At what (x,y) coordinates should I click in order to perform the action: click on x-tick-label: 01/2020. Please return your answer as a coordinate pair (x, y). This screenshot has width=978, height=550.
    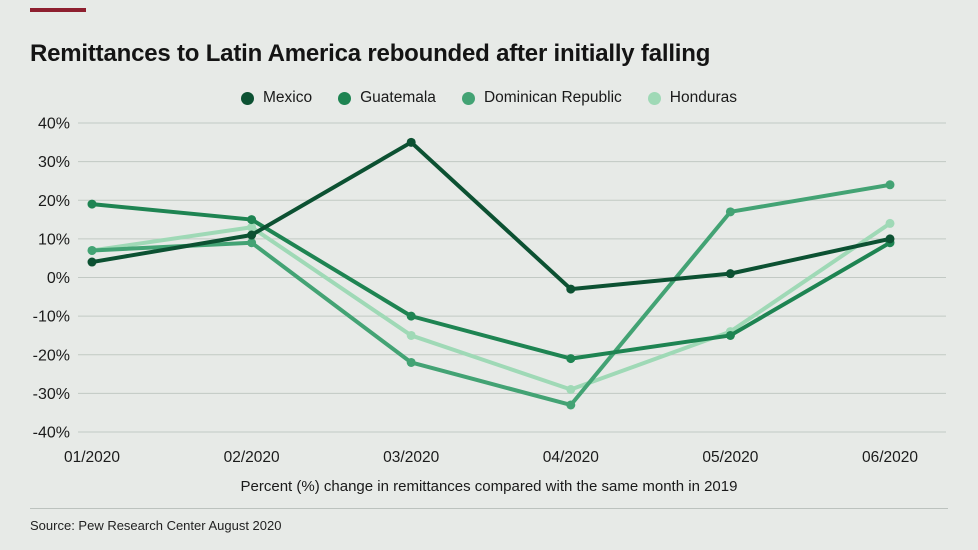
    Looking at the image, I should click on (92, 457).